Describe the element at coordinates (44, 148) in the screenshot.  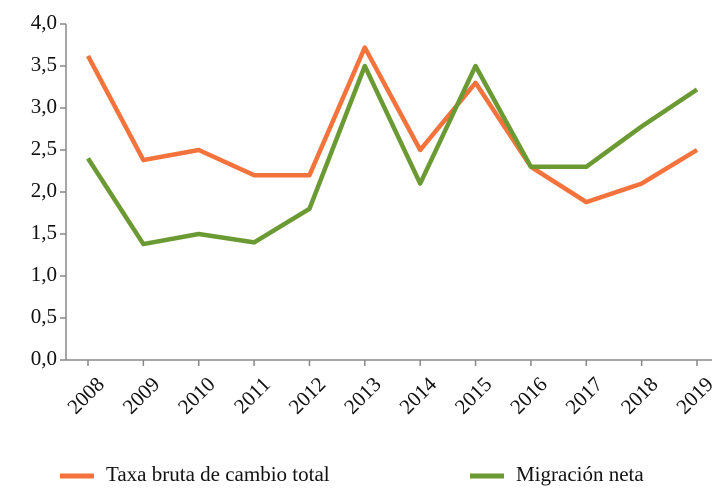
I see `y-tick-label: 2,5` at that location.